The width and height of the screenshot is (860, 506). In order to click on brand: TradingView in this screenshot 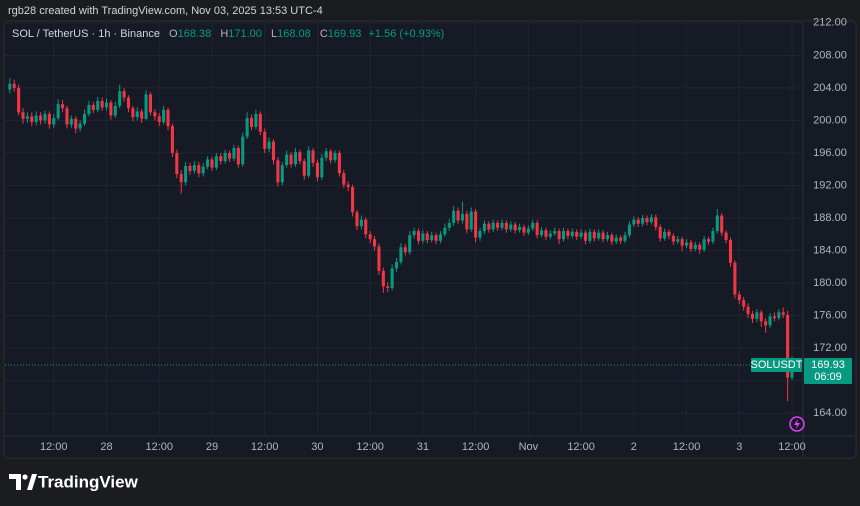, I will do `click(88, 481)`.